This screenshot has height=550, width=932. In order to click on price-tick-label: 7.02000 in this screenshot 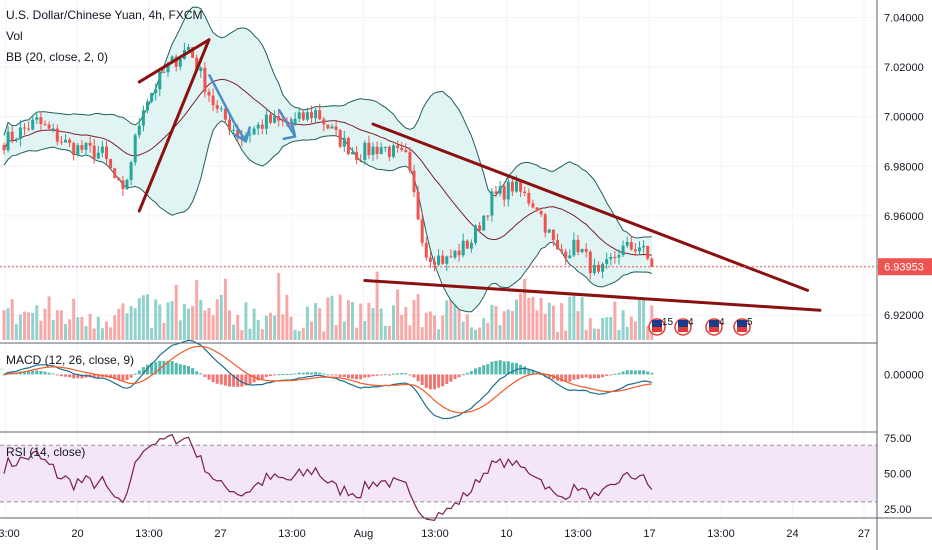, I will do `click(904, 68)`.